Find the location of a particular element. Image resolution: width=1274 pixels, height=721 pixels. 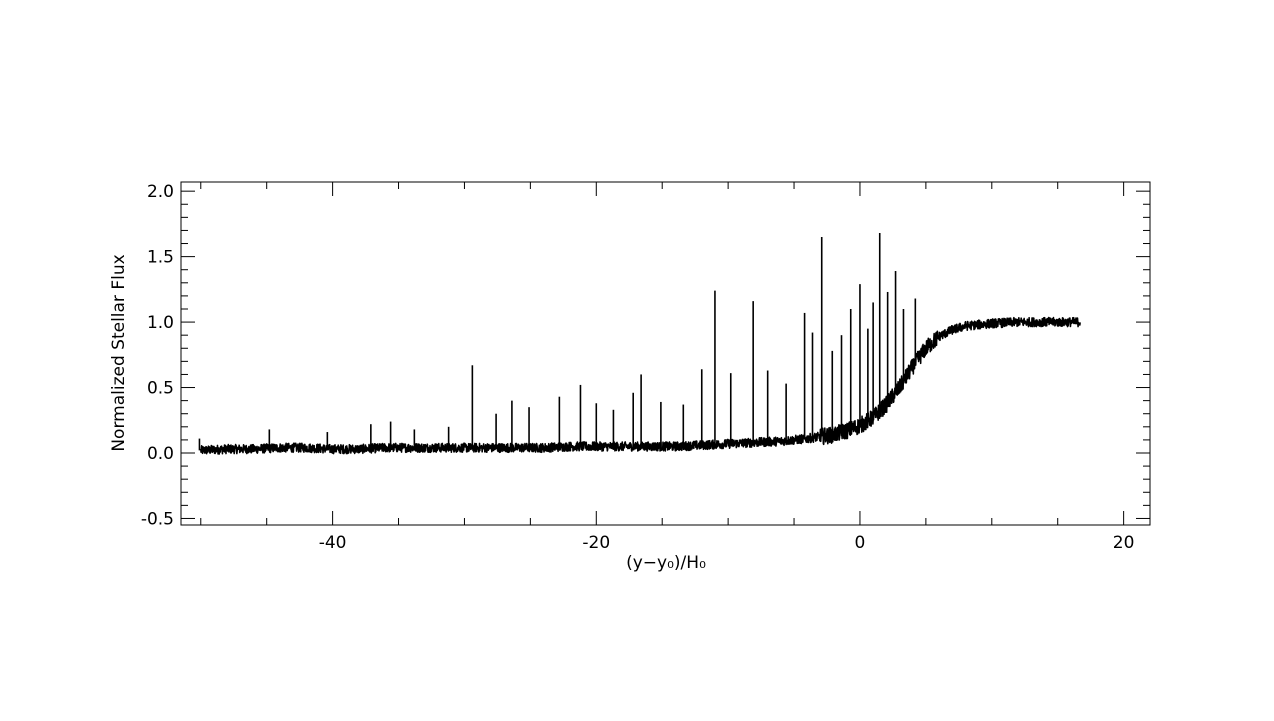

x-tick-label: 20 is located at coordinates (1124, 543).